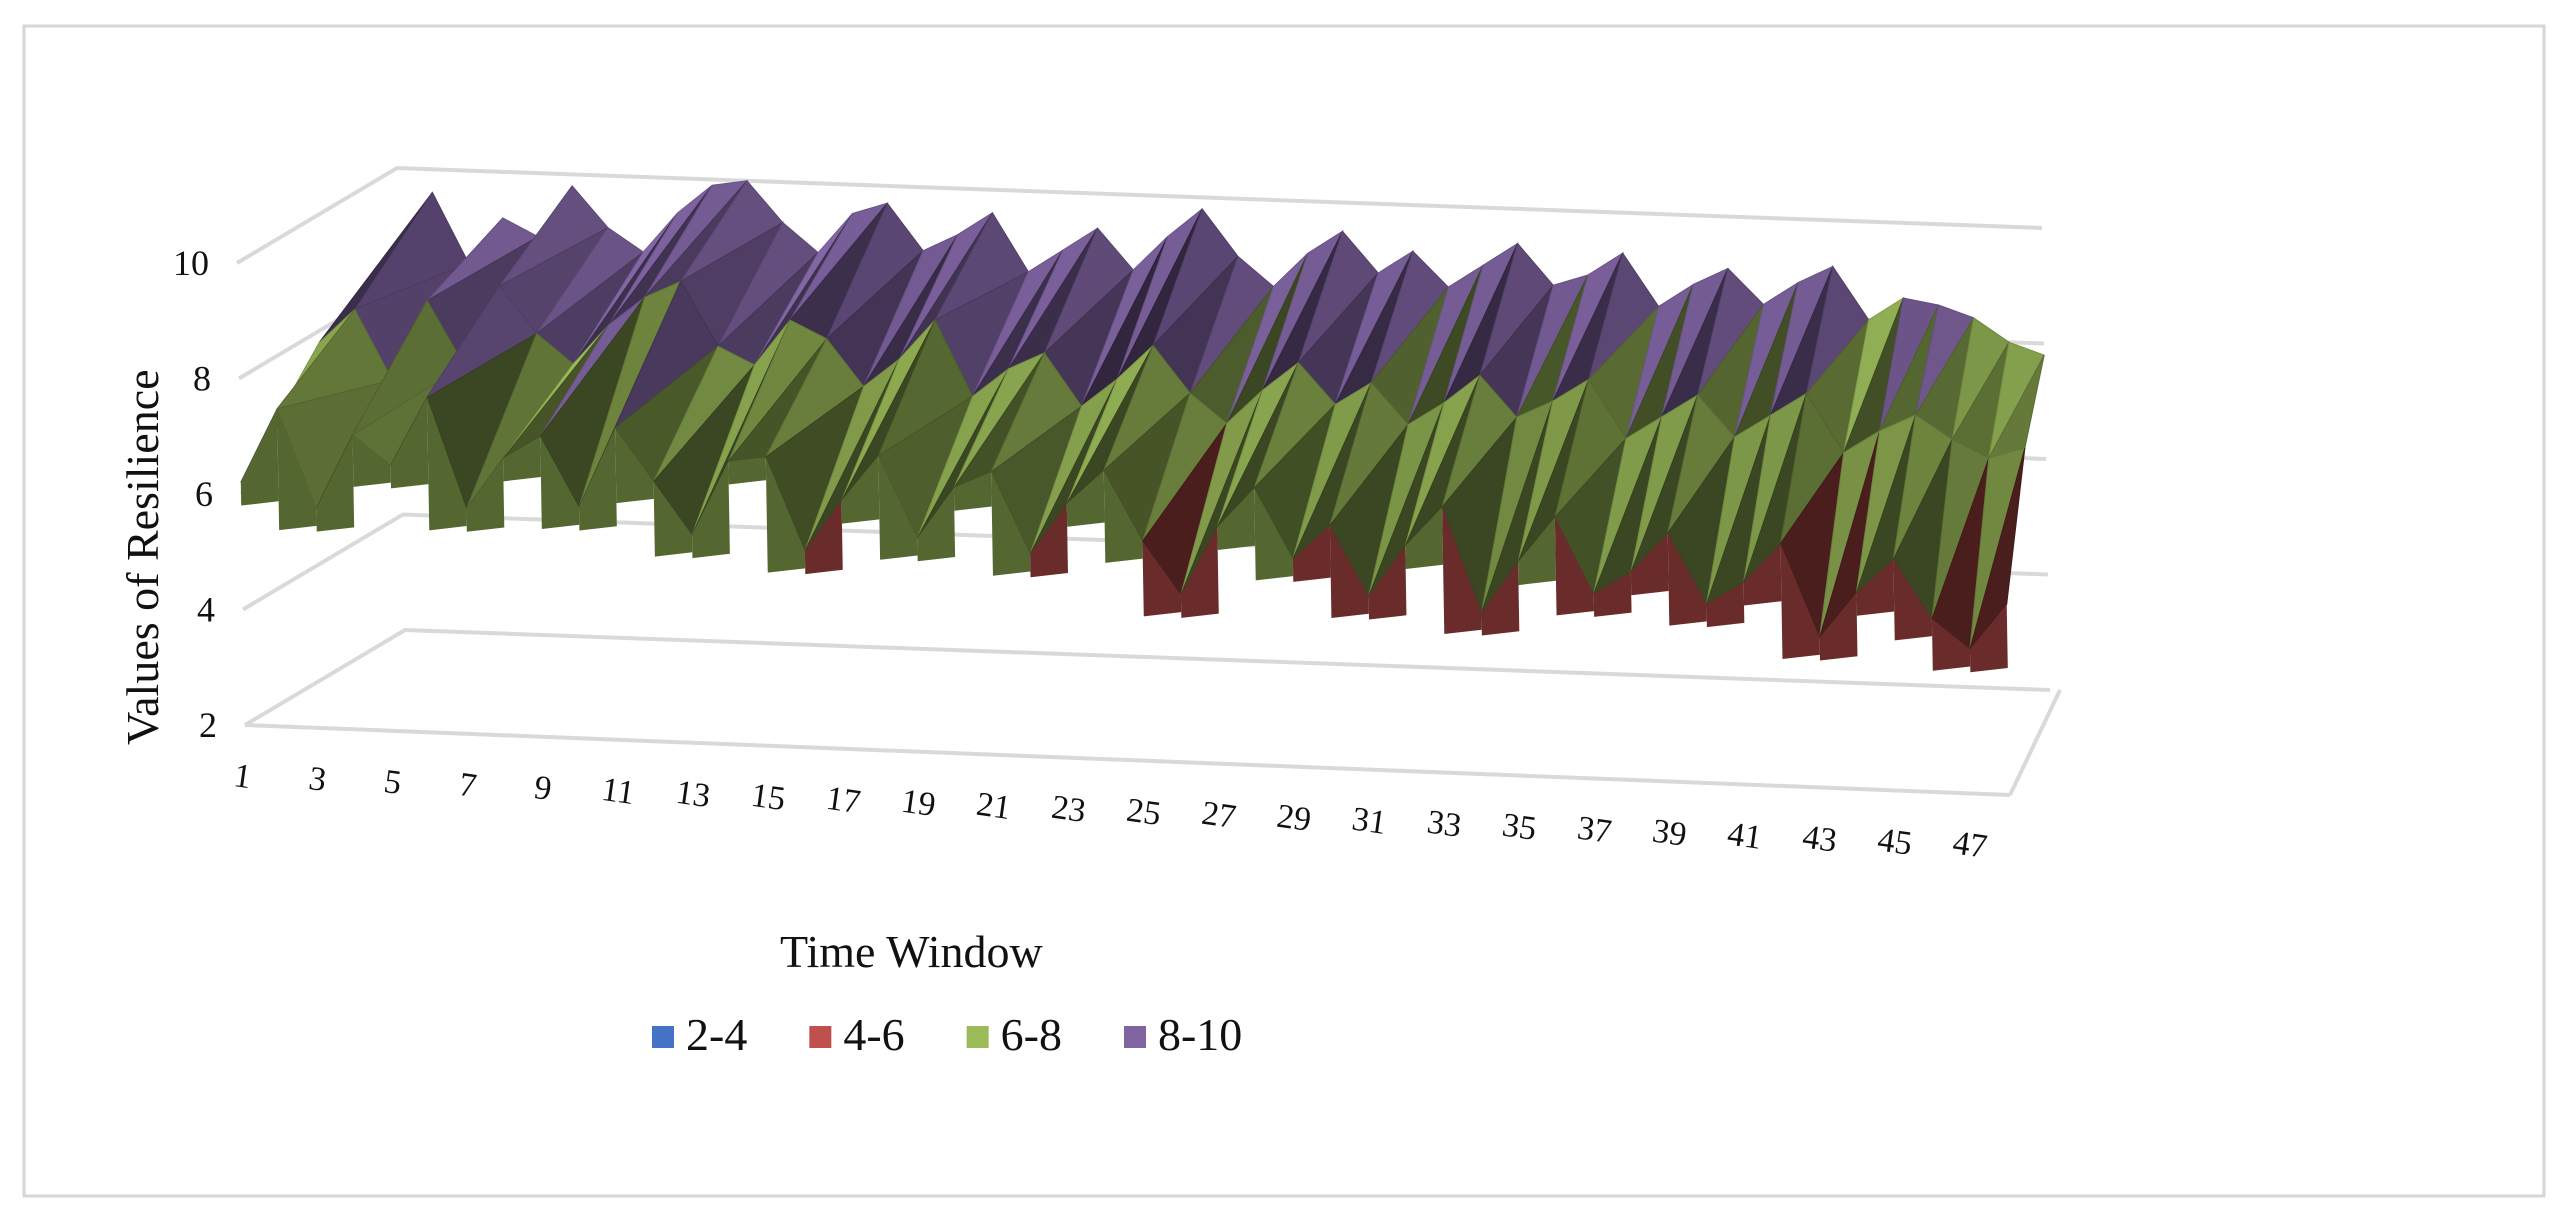 The width and height of the screenshot is (2567, 1228). I want to click on x-tick-label: 1, so click(242, 776).